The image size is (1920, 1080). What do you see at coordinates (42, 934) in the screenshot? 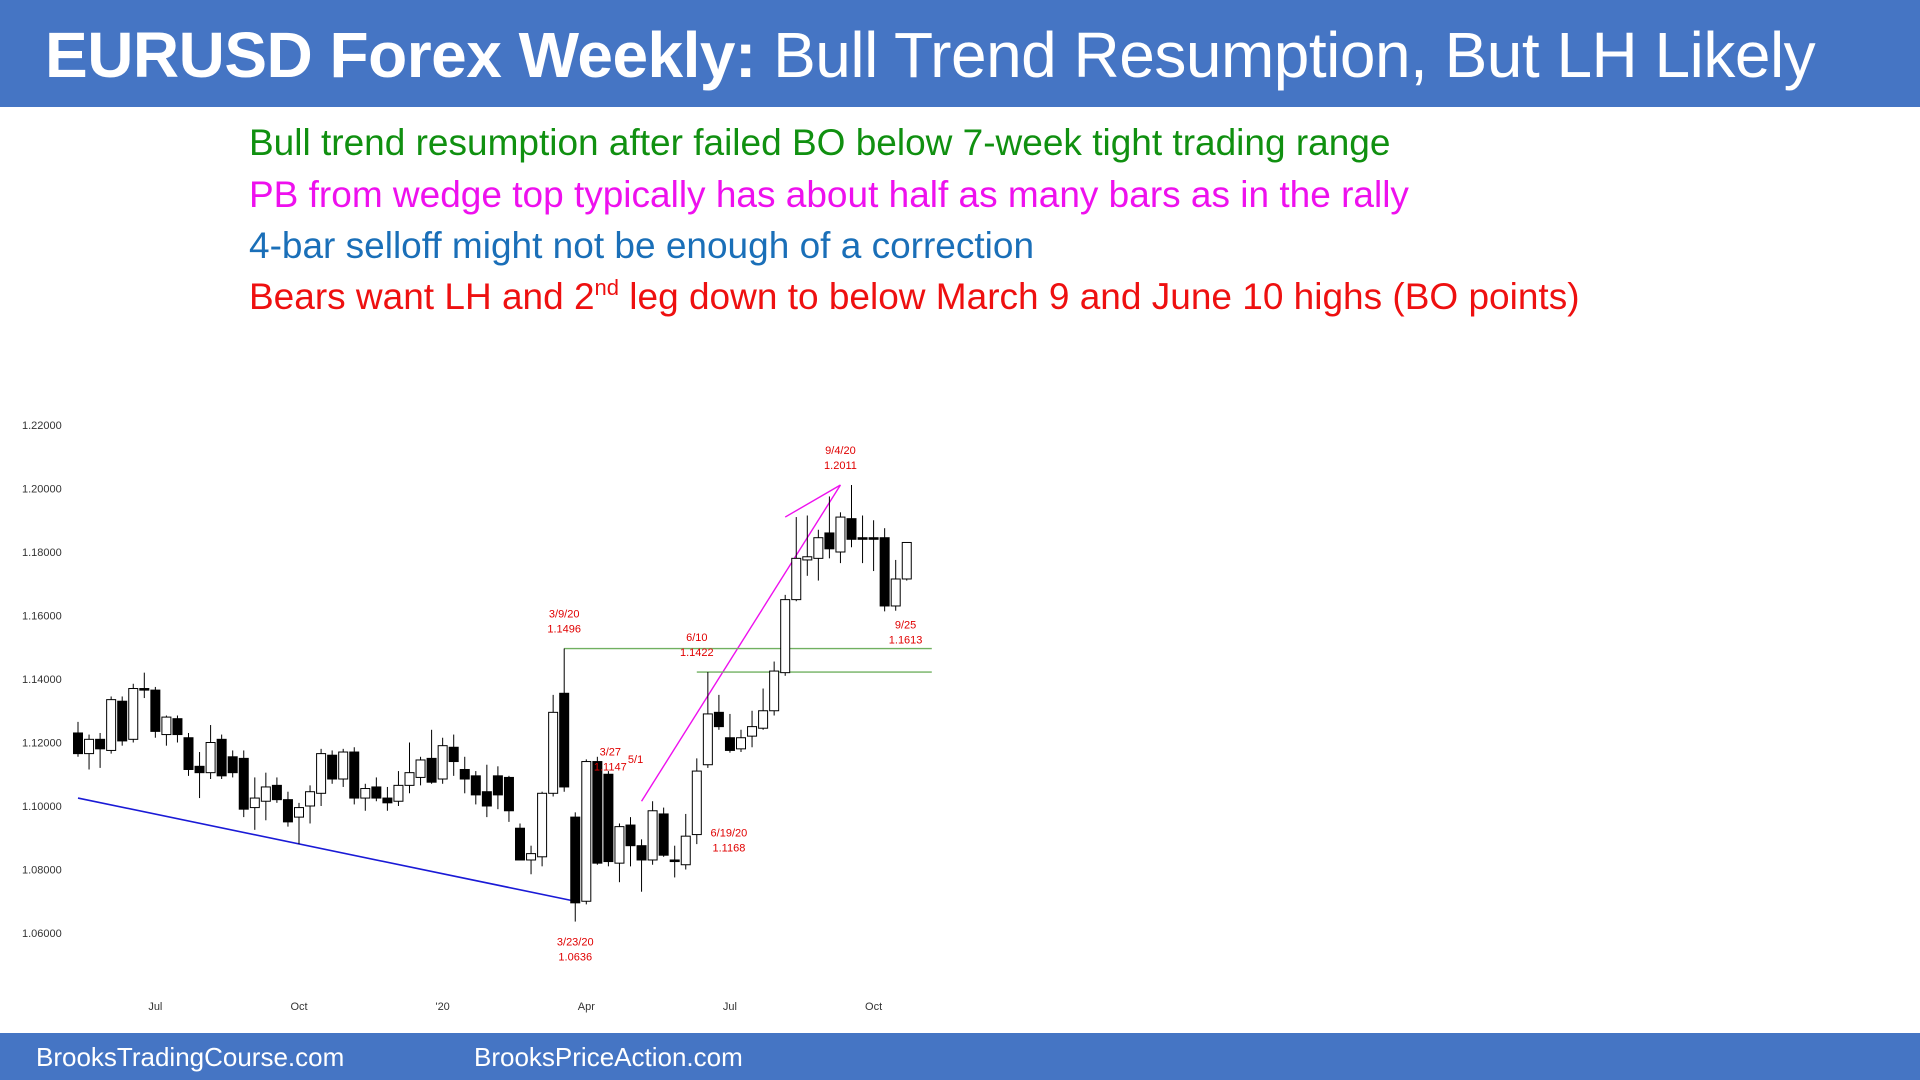
I see `y-tick-label: 1.06000` at bounding box center [42, 934].